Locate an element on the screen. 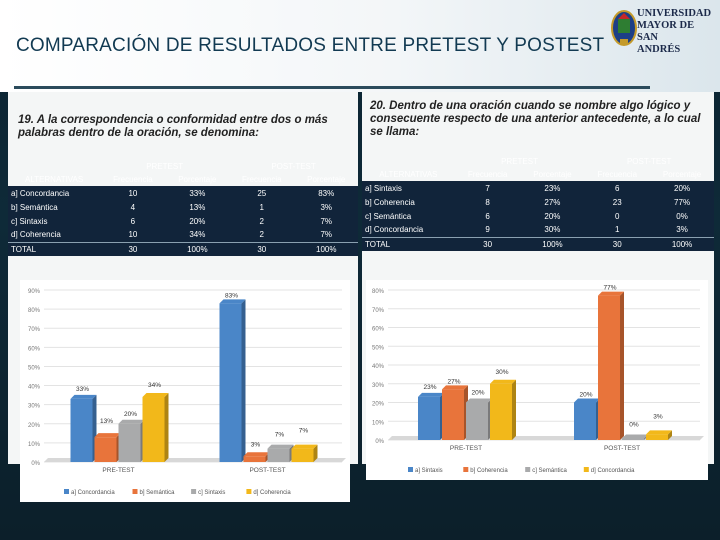 The width and height of the screenshot is (720, 540). data-label: 83% is located at coordinates (231, 295).